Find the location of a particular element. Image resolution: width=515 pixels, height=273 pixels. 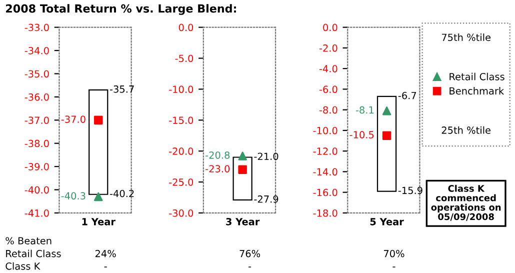

y-tick-label: -34.0 is located at coordinates (36, 50).